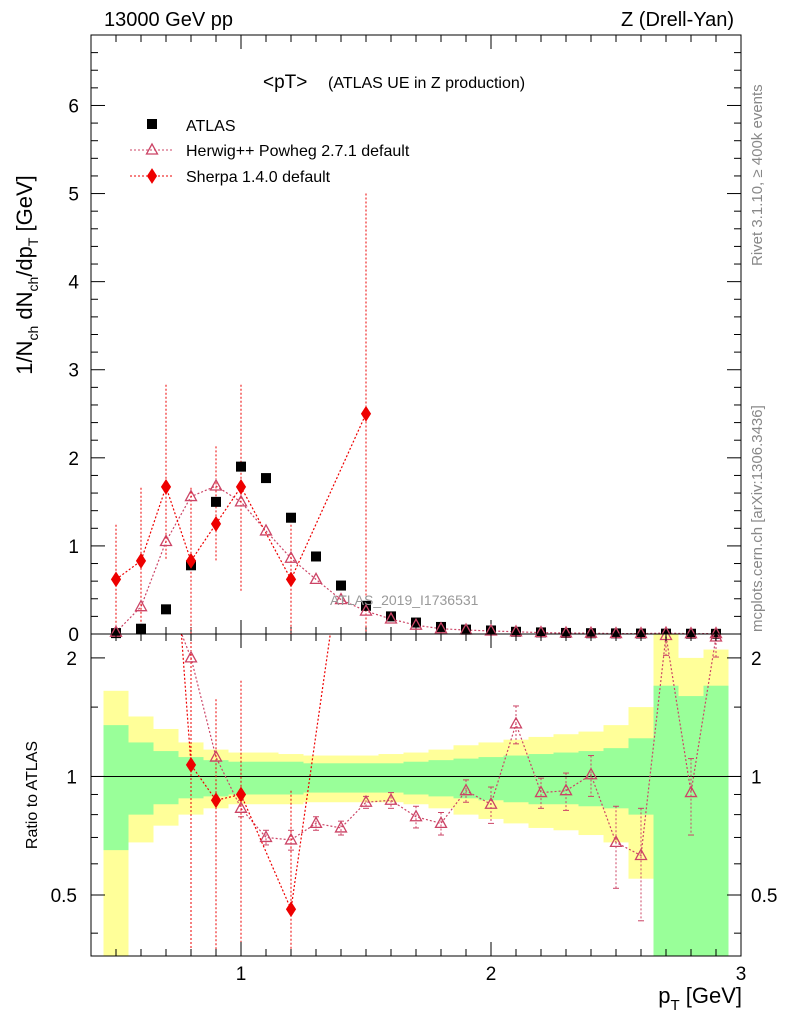 This screenshot has height=1024, width=786. Describe the element at coordinates (73, 635) in the screenshot. I see `y-tick-label: 0` at that location.